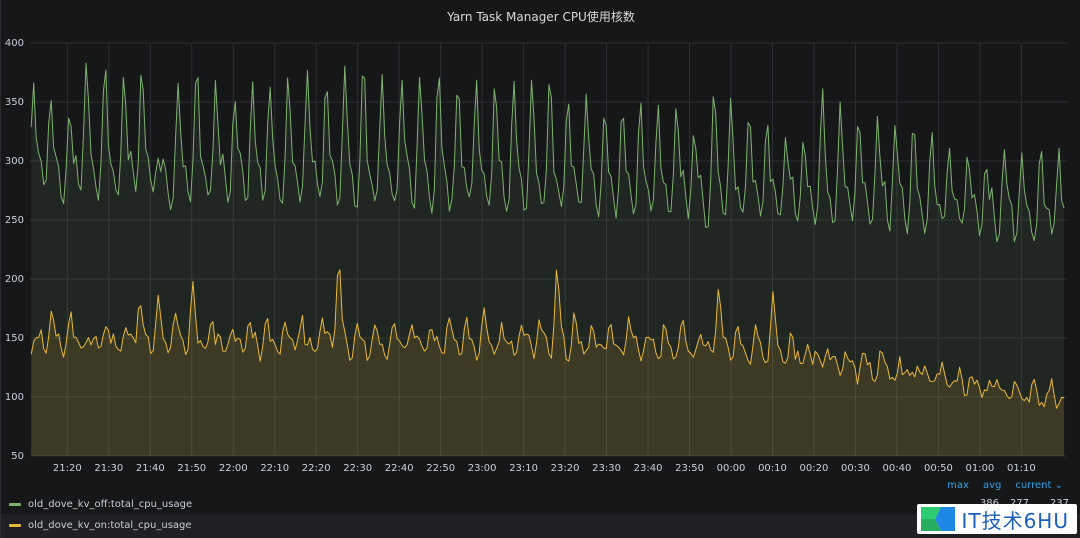 This screenshot has width=1080, height=538. Describe the element at coordinates (316, 468) in the screenshot. I see `x-tick-label: 22:20` at that location.